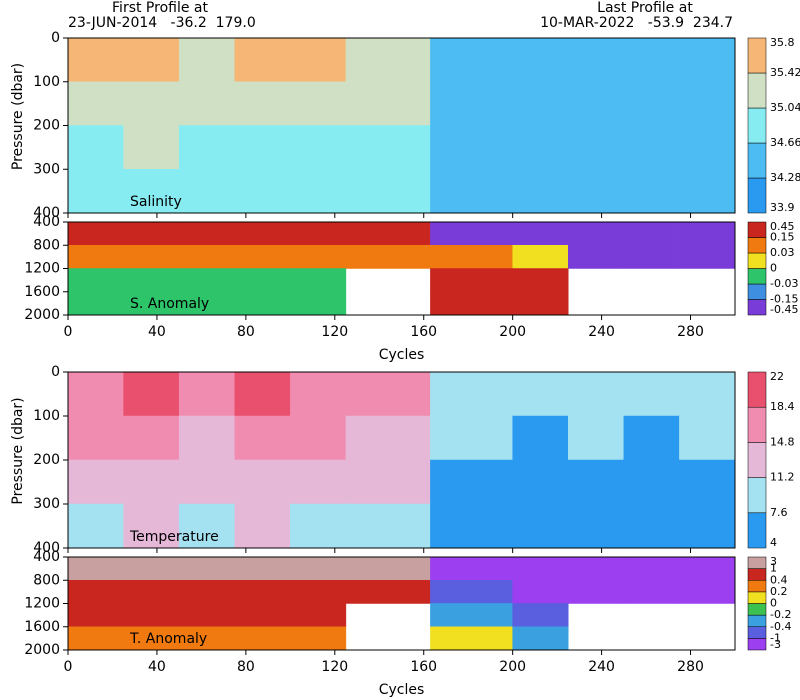 The image size is (800, 700). Describe the element at coordinates (46, 169) in the screenshot. I see `y-tick-label: 300` at that location.